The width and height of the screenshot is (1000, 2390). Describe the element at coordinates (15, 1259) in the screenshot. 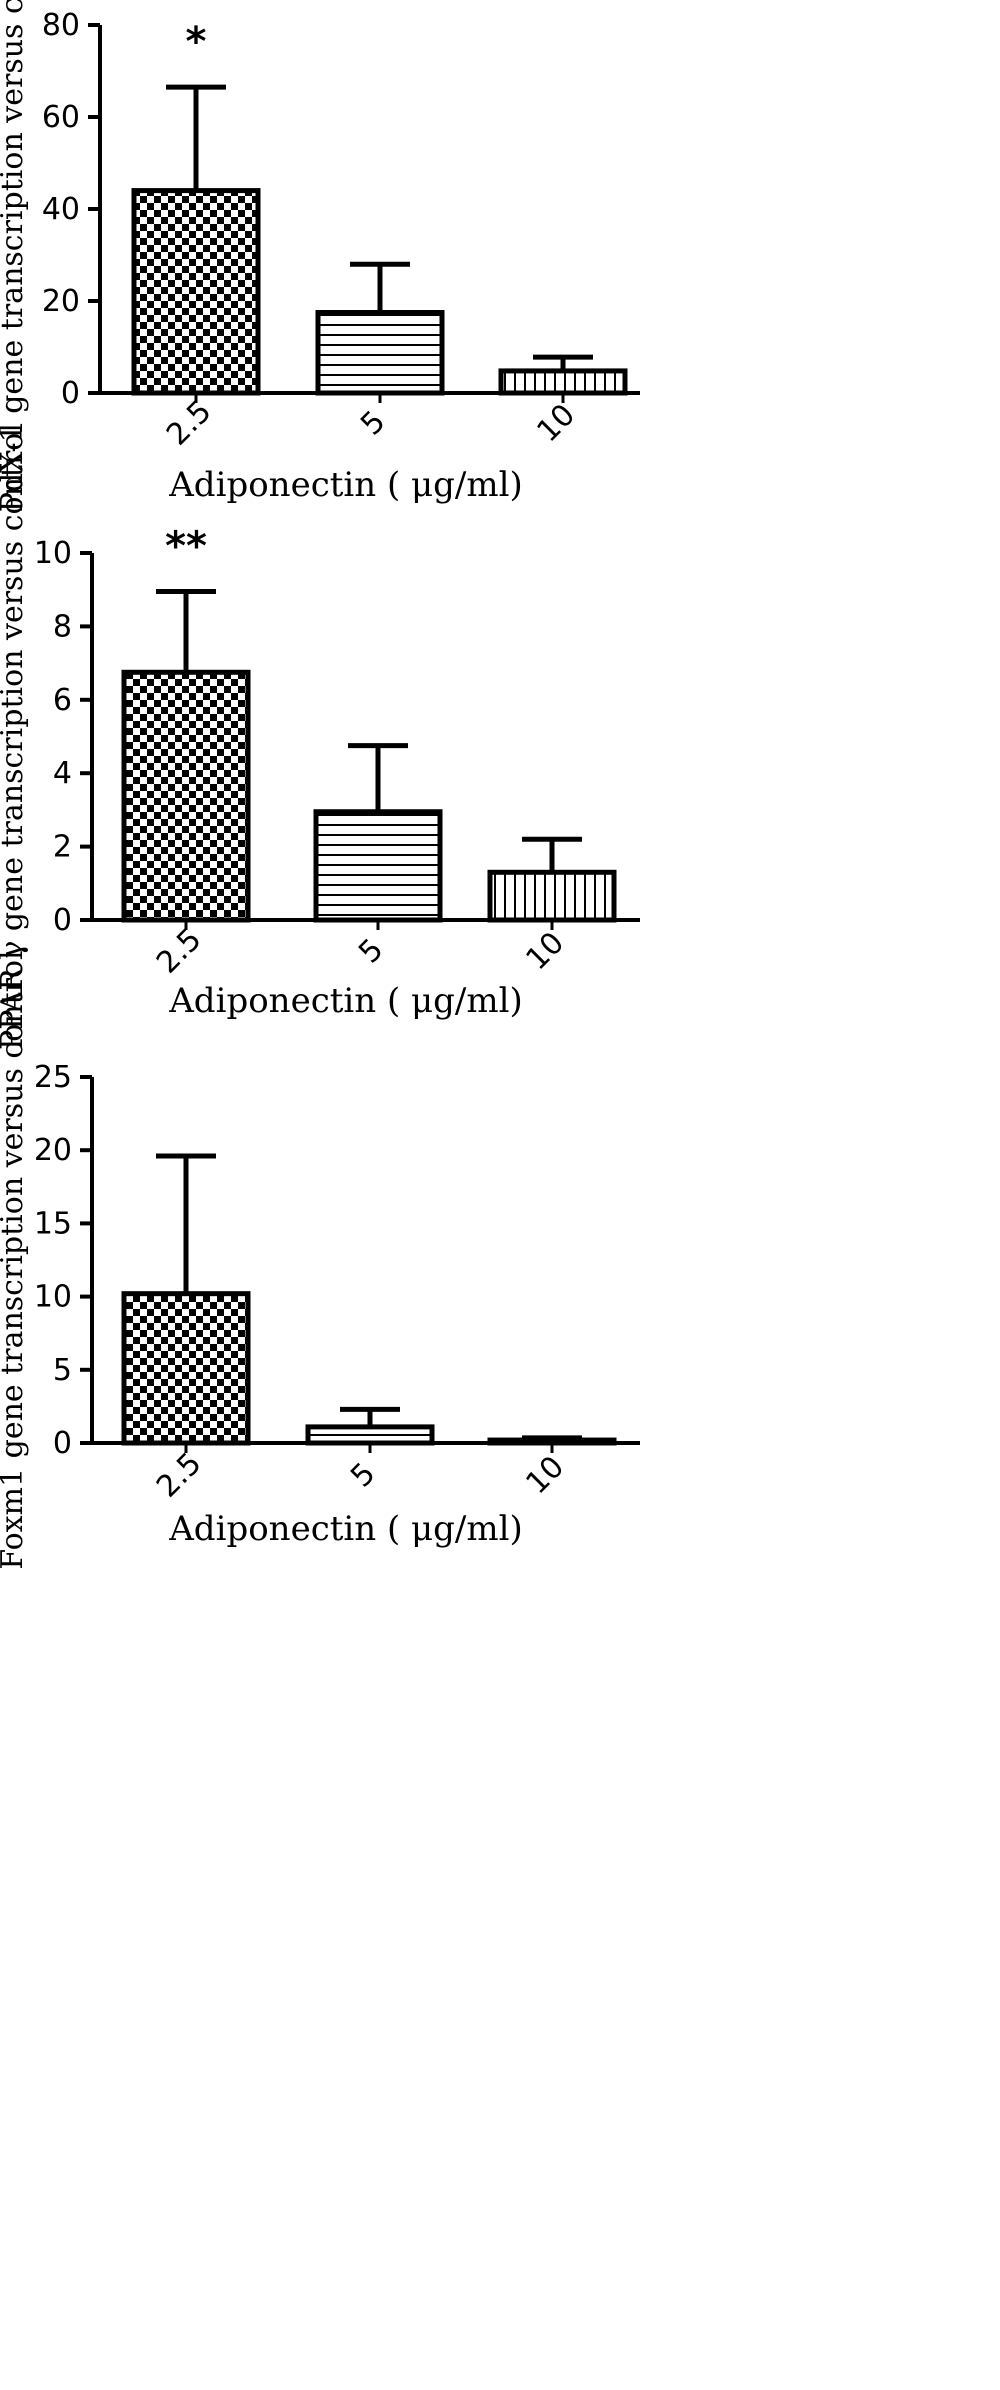

I see `y-axis-title: Foxm1 gene transcription versus control` at that location.